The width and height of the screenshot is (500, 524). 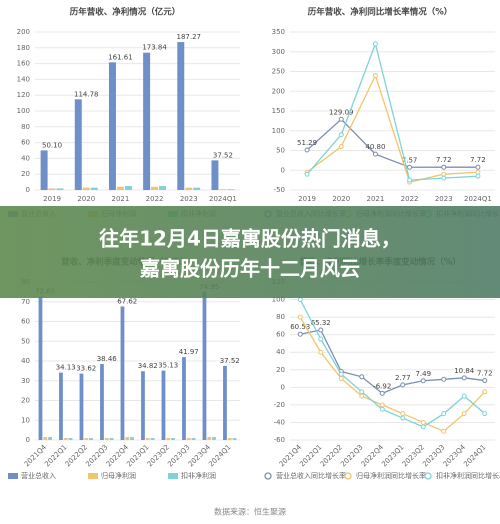 I want to click on headline: 往年12月4日嘉寓股份热门消息，, so click(x=250, y=239).